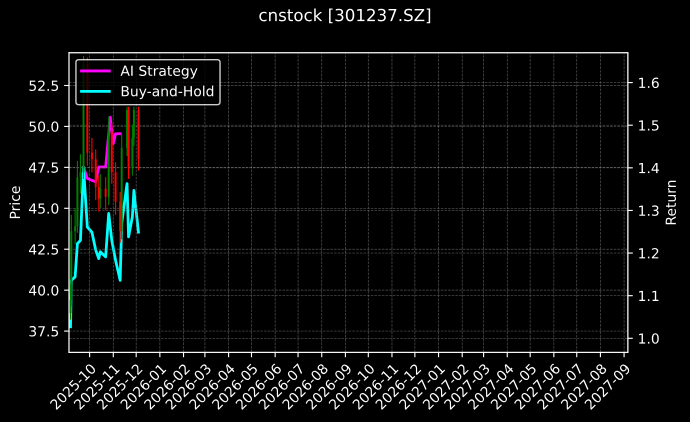 The height and width of the screenshot is (422, 690). What do you see at coordinates (43, 167) in the screenshot?
I see `y-tick-label: 47.5` at bounding box center [43, 167].